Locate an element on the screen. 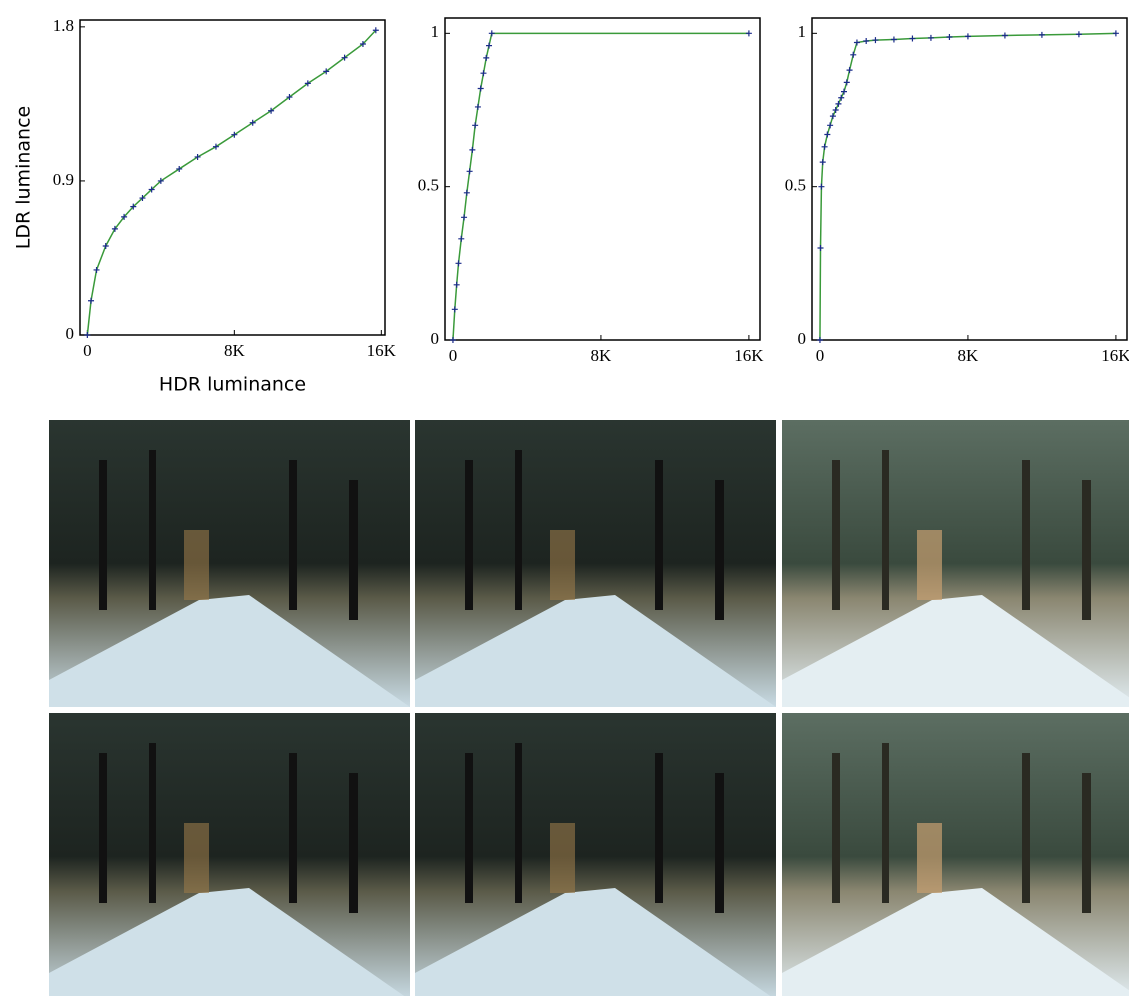 This screenshot has height=996, width=1129. y-tick-label: 1.8 is located at coordinates (63, 25).